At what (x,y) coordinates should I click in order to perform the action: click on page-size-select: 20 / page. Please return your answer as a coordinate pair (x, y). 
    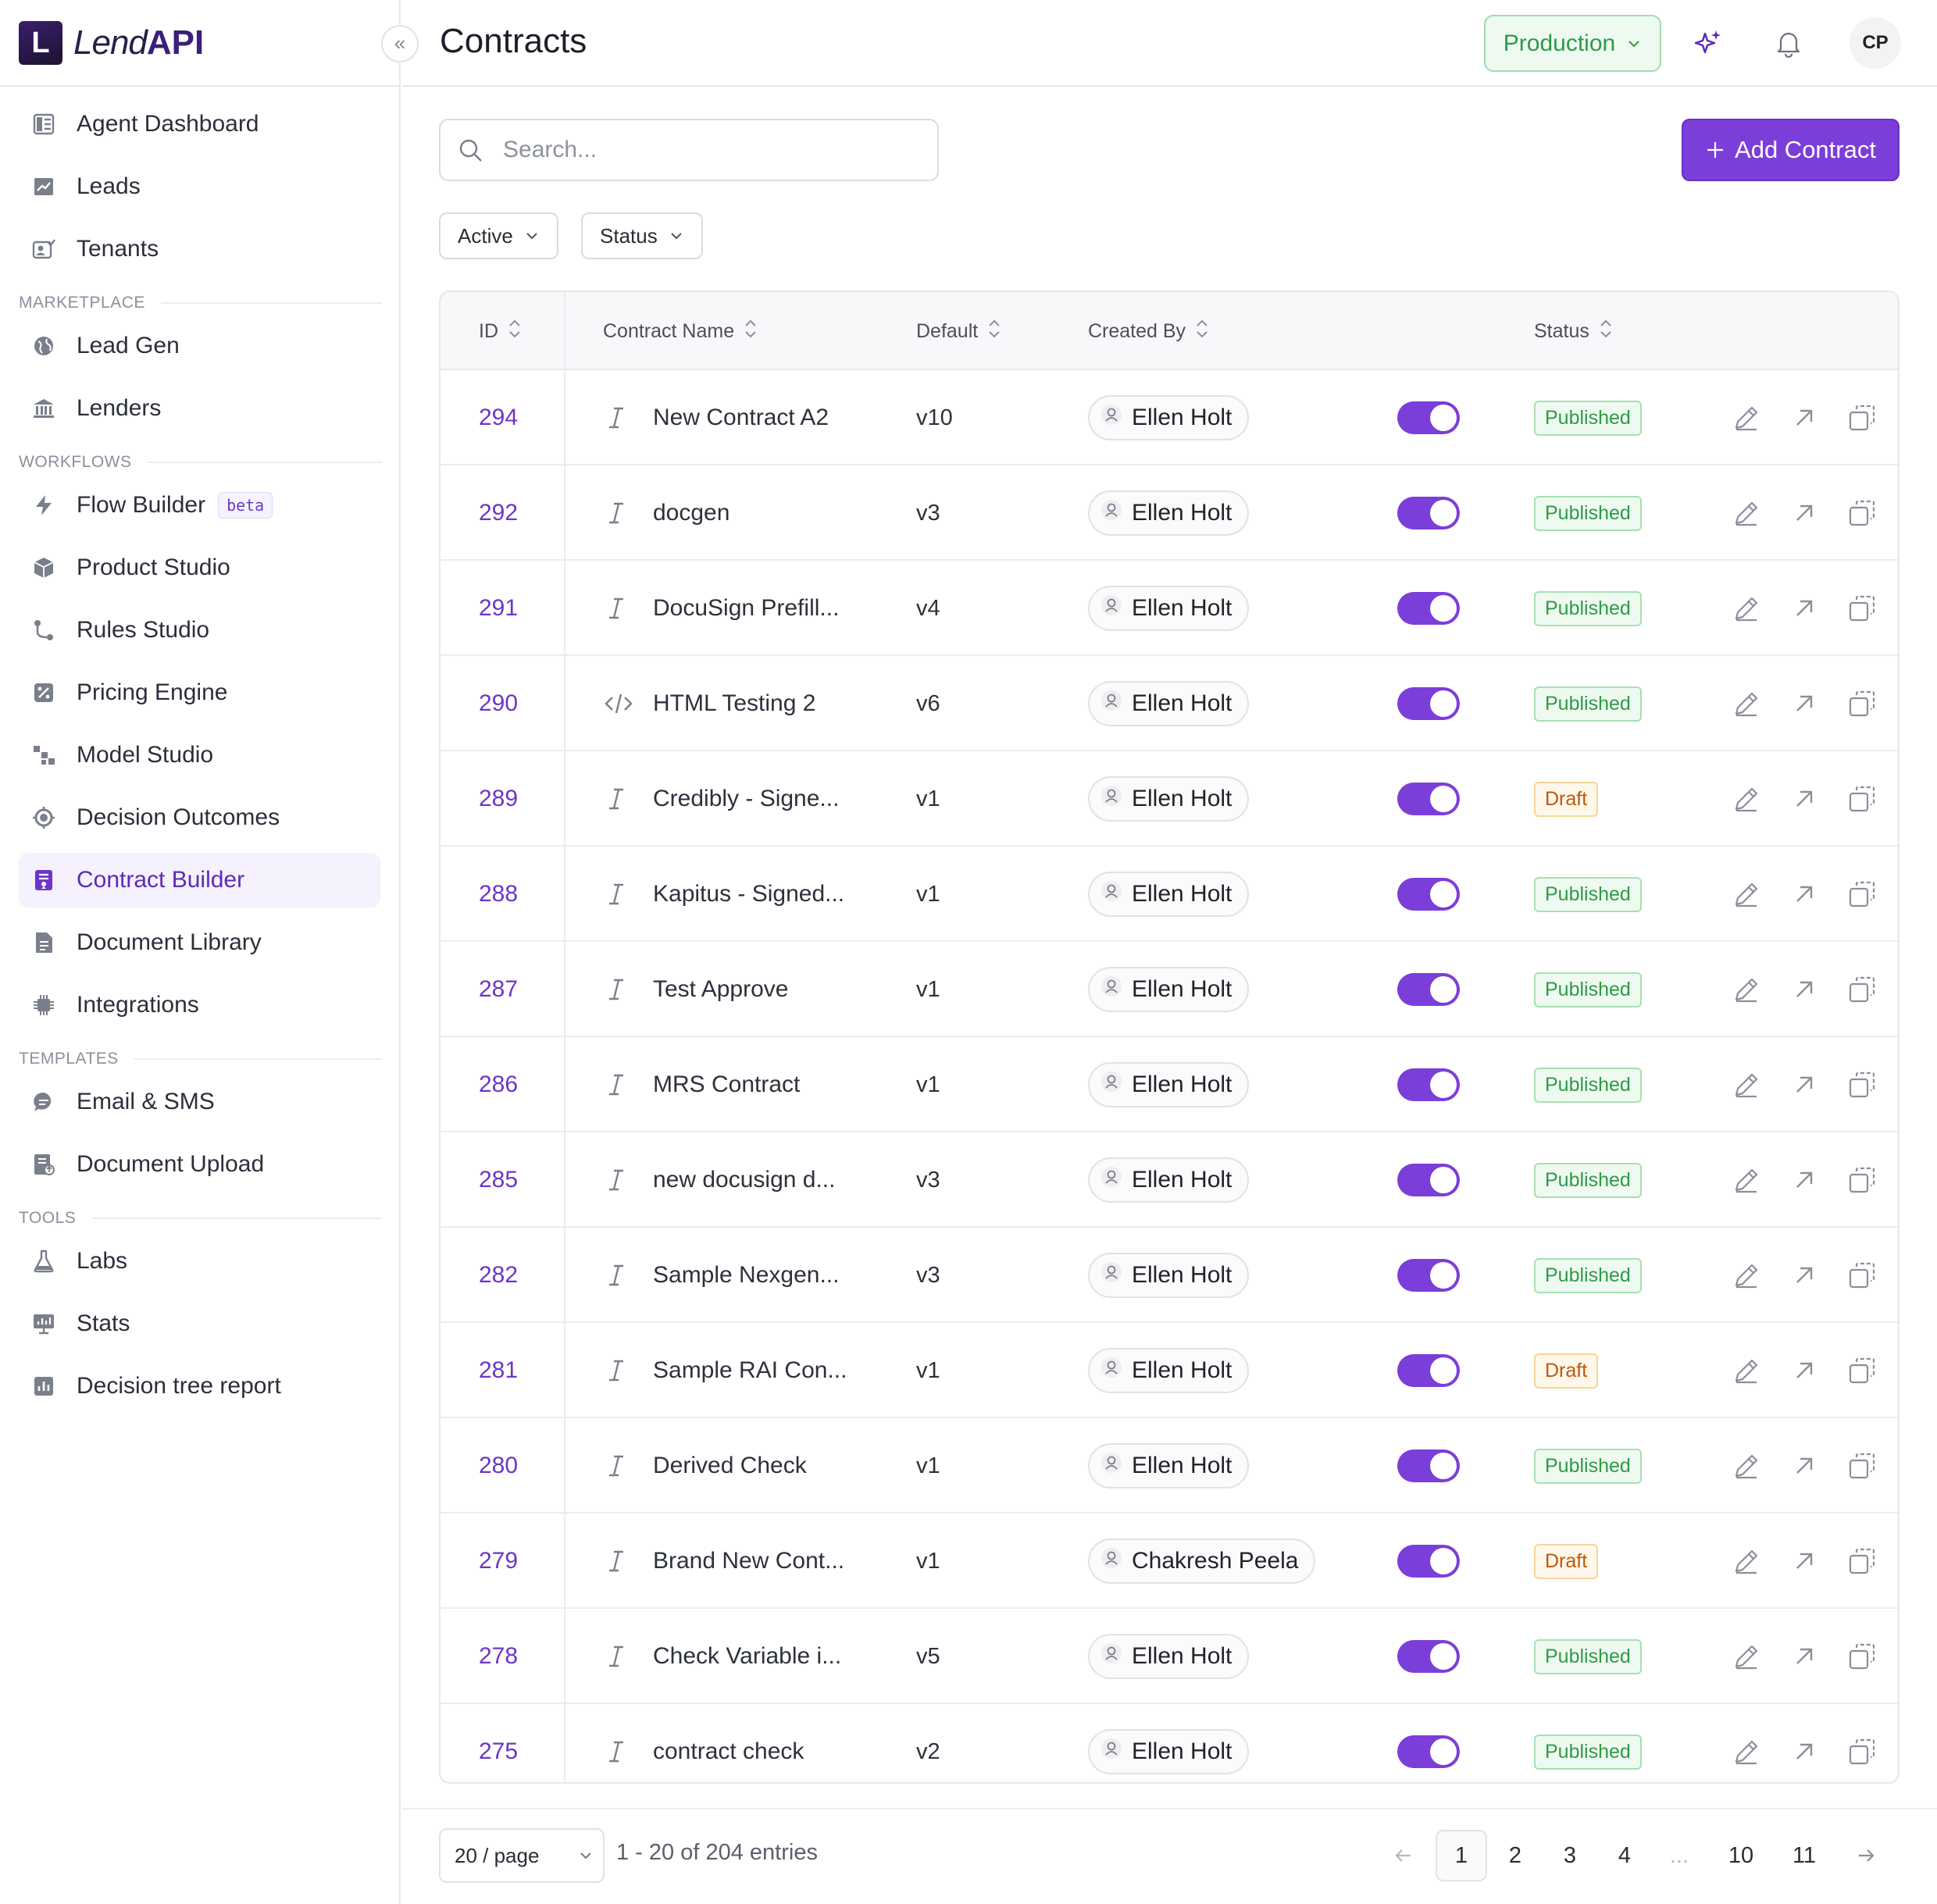
    Looking at the image, I should click on (522, 1855).